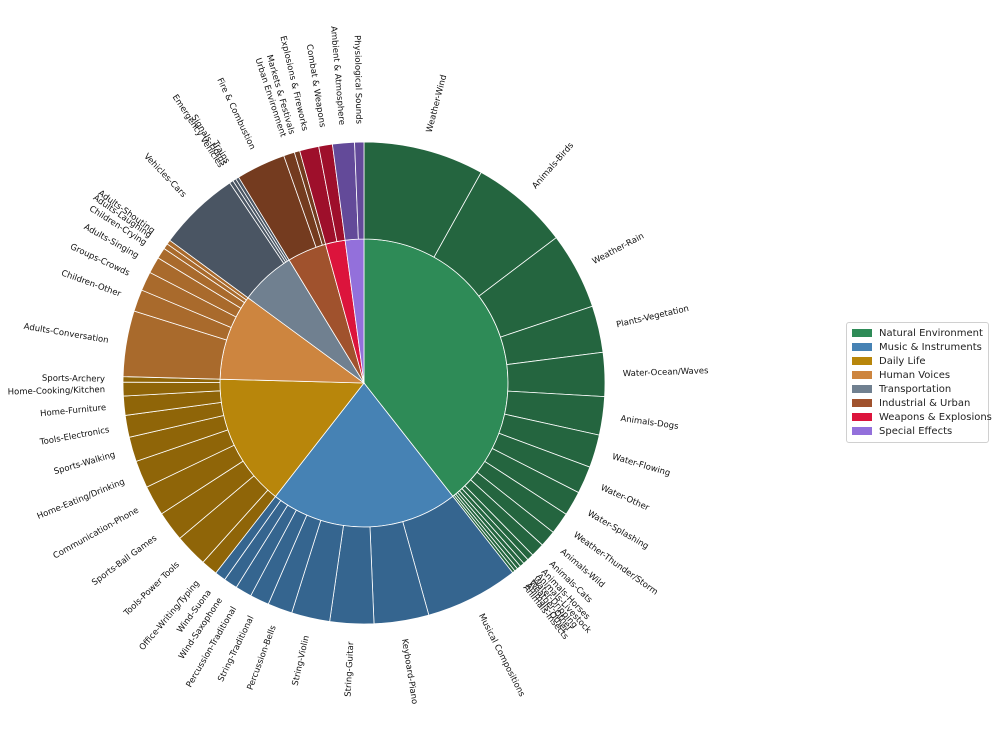  What do you see at coordinates (437, 104) in the screenshot?
I see `label-weather-wind: Weather-Wind` at bounding box center [437, 104].